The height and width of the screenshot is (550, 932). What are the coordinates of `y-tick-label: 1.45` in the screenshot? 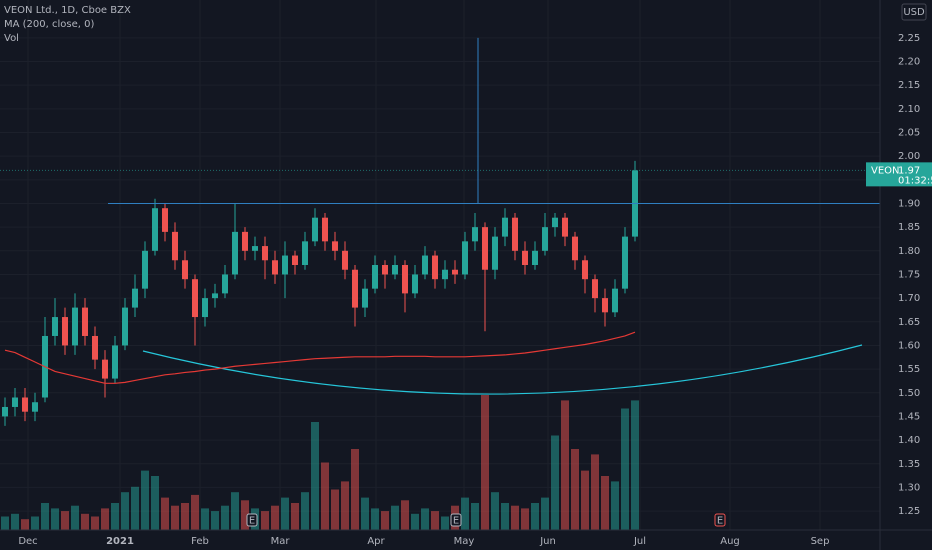 It's located at (909, 416).